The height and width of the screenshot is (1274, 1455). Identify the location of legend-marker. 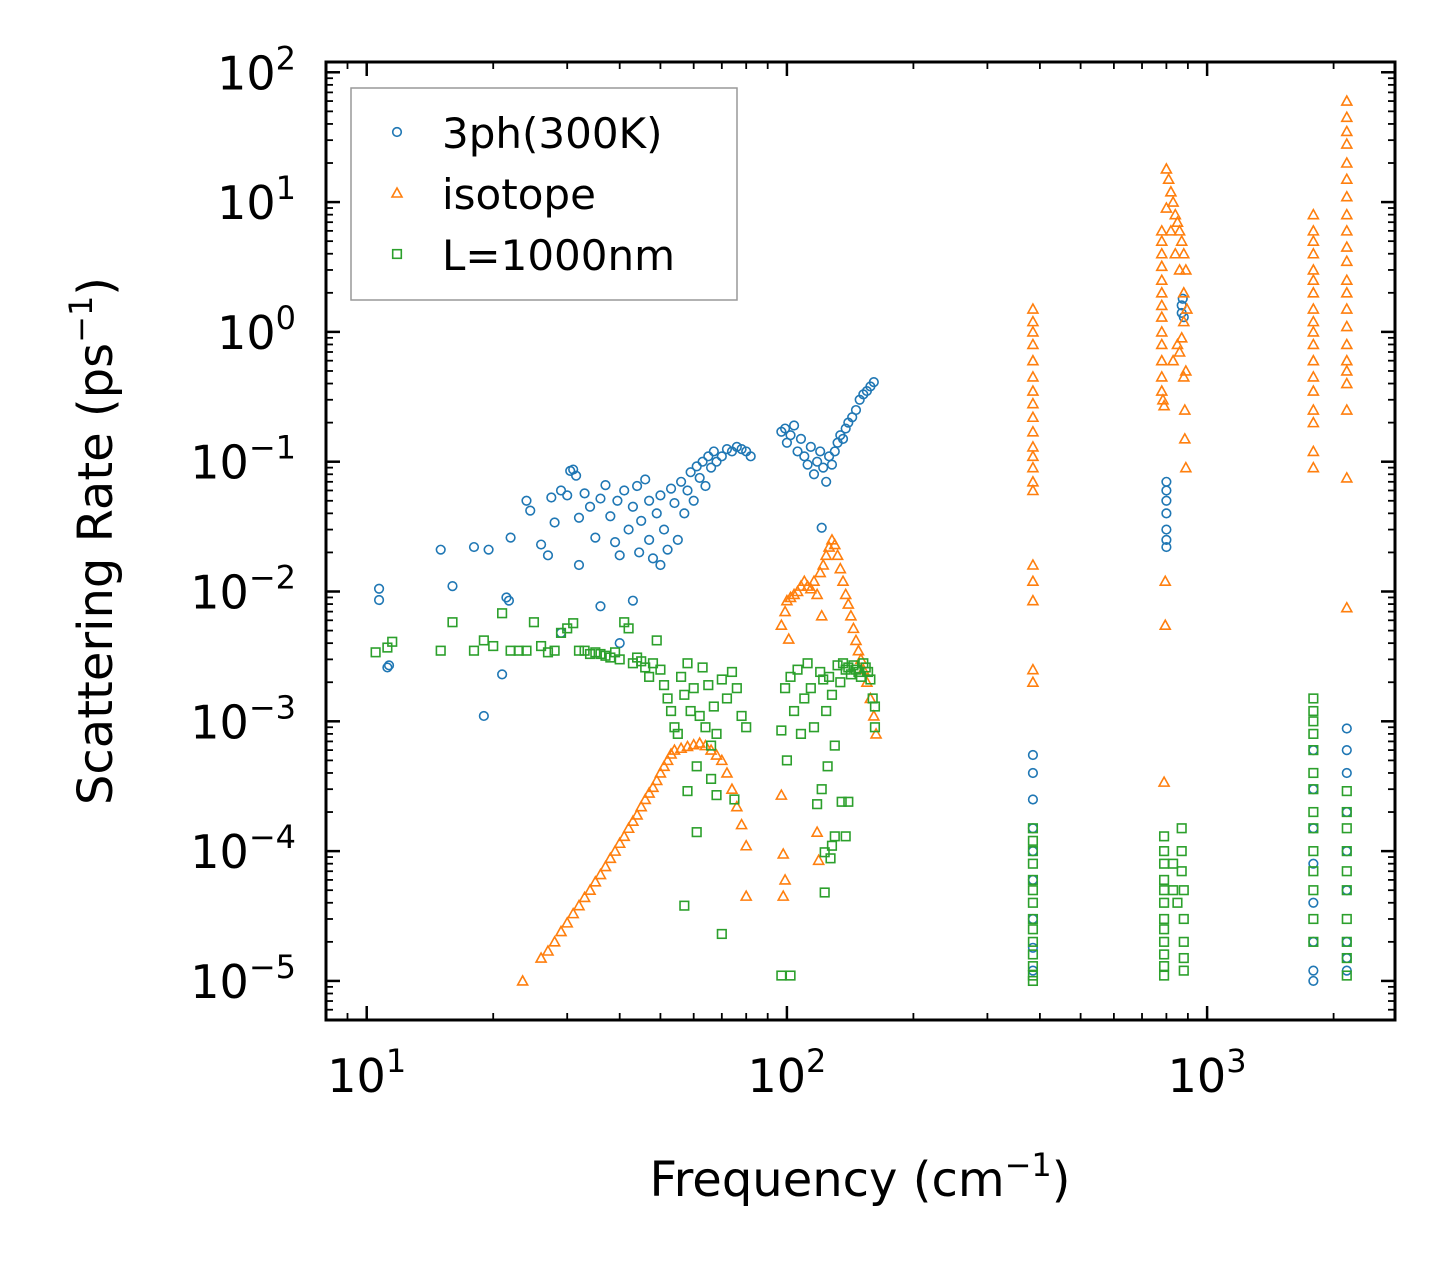
(397, 192).